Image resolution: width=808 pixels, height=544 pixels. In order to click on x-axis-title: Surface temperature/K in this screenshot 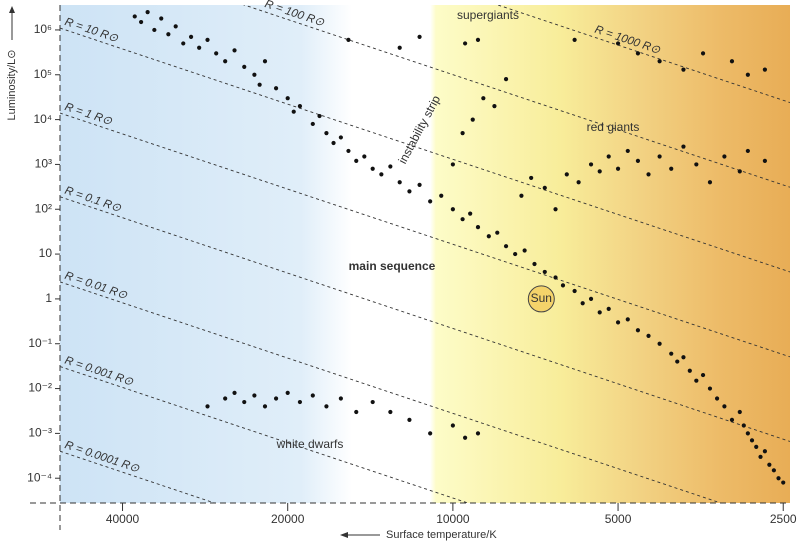, I will do `click(418, 535)`.